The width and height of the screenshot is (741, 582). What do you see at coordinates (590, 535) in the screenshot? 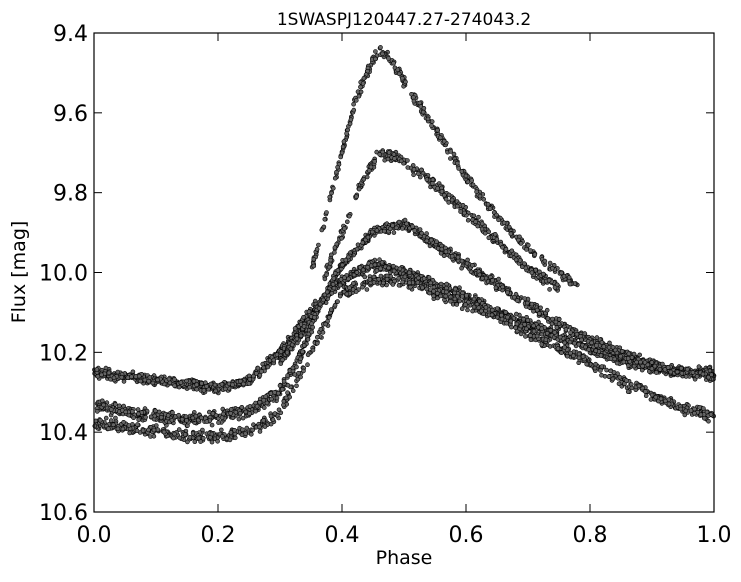
I see `x-tick-label: 0.8` at bounding box center [590, 535].